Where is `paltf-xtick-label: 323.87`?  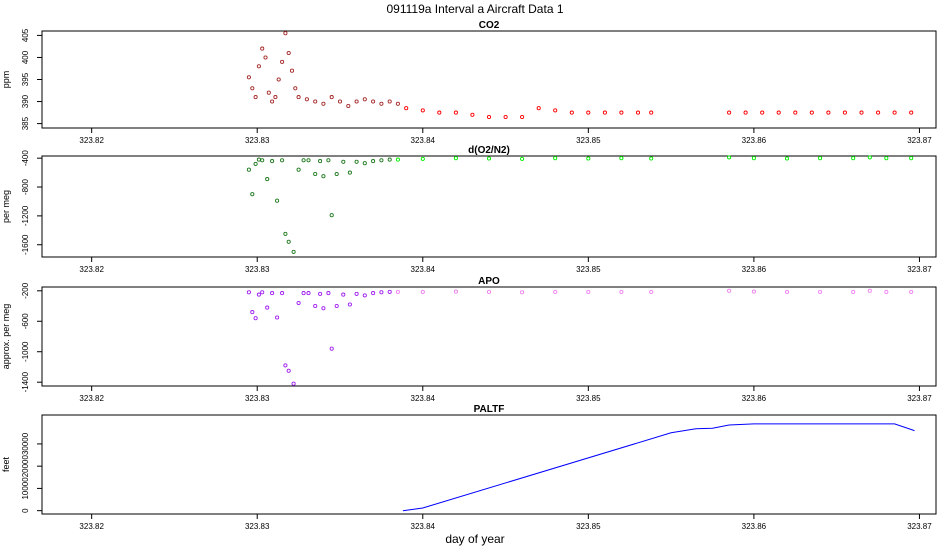 paltf-xtick-label: 323.87 is located at coordinates (919, 526).